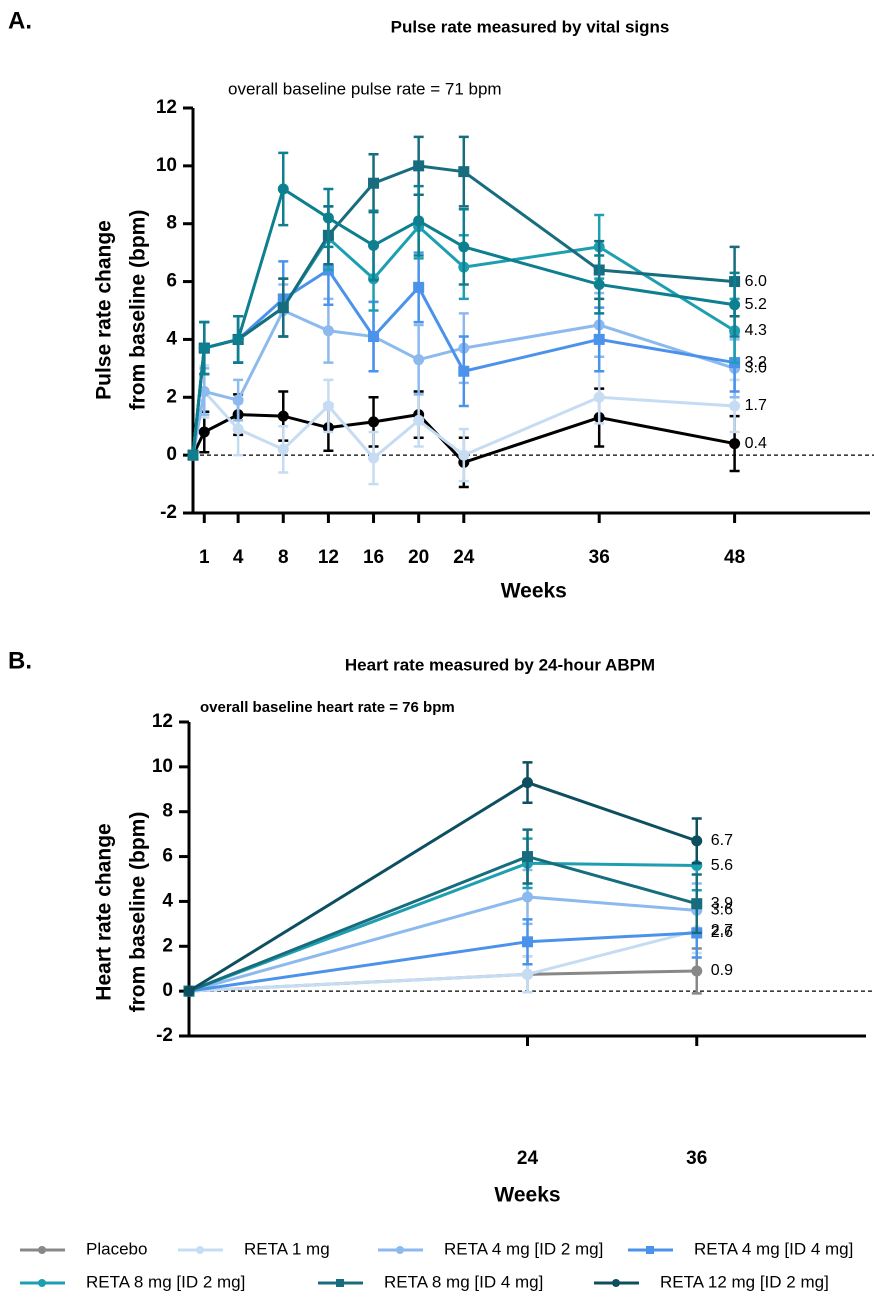 Image resolution: width=874 pixels, height=1303 pixels. What do you see at coordinates (20, 660) in the screenshot?
I see `panel-label: B.` at bounding box center [20, 660].